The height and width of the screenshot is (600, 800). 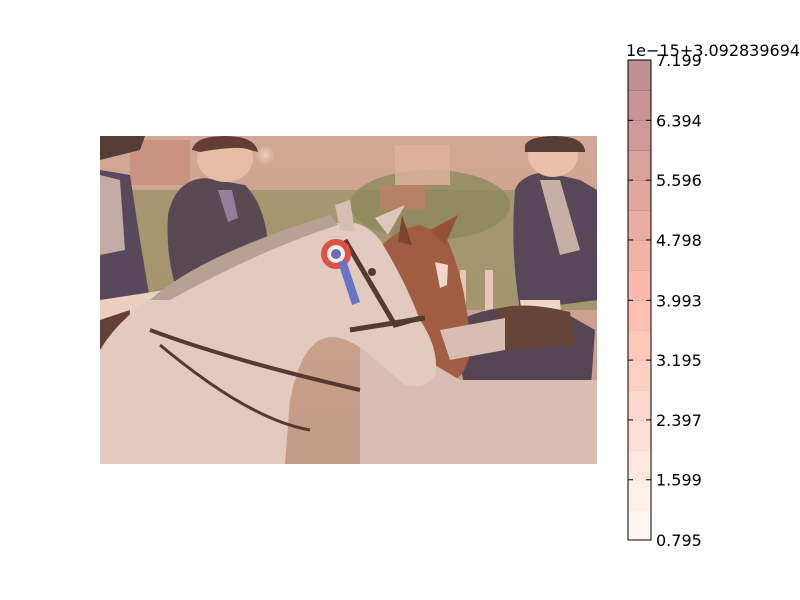 I want to click on colorbar-bands, so click(x=639, y=300).